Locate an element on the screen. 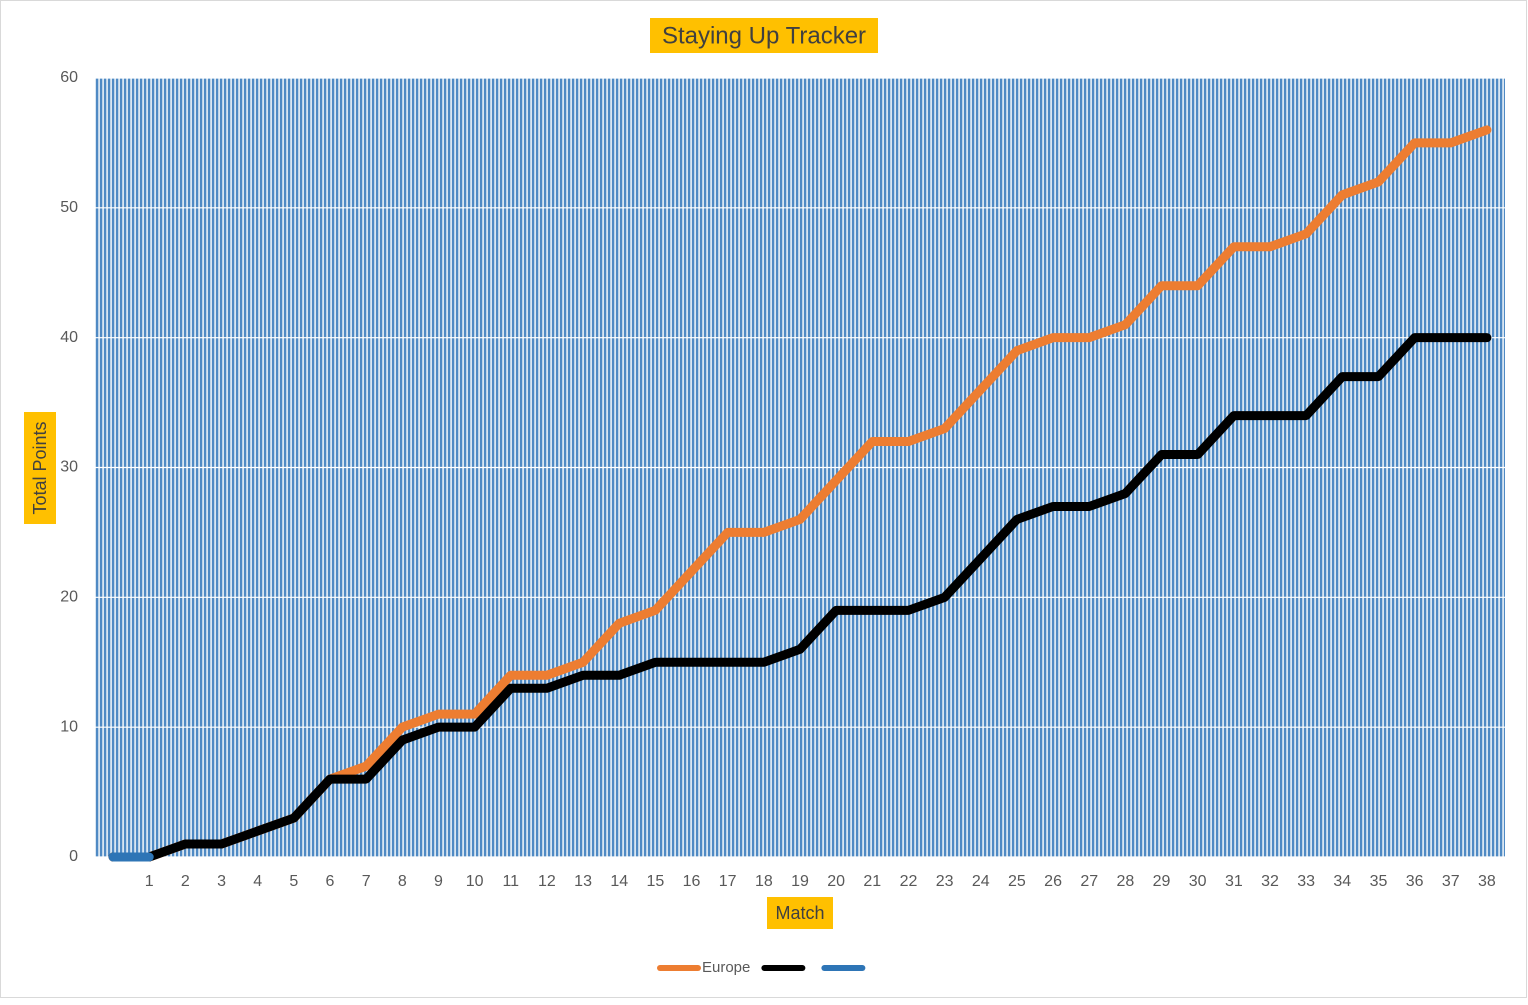  x-tick-label: 14 is located at coordinates (619, 881).